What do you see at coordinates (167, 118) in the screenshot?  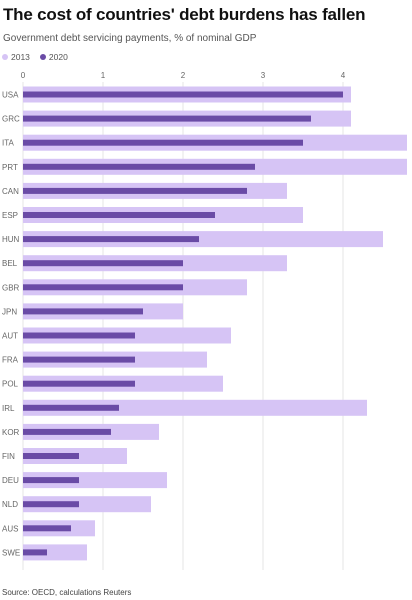 I see `bar-2020-grc` at bounding box center [167, 118].